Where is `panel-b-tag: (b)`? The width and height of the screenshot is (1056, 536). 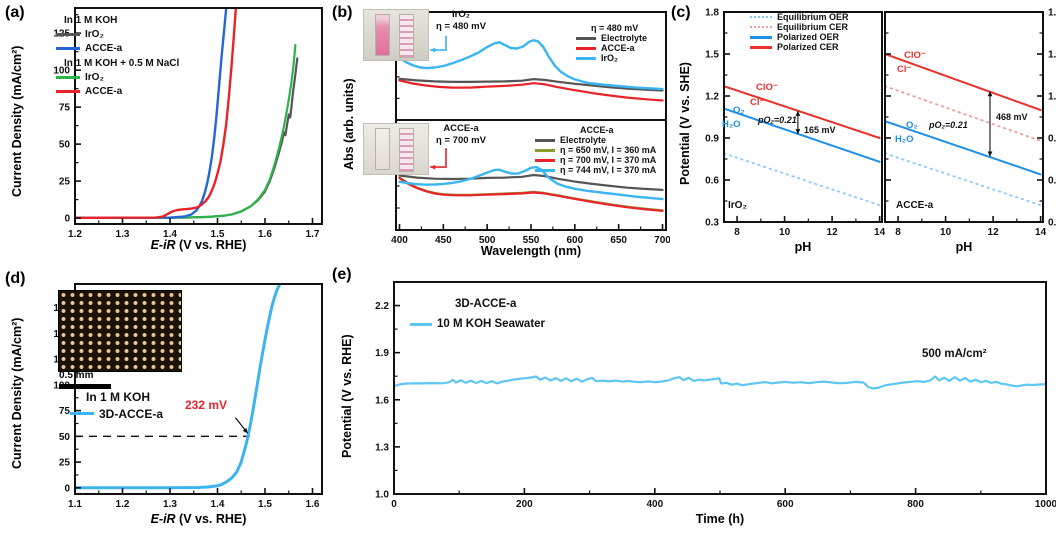
panel-b-tag: (b) is located at coordinates (342, 12).